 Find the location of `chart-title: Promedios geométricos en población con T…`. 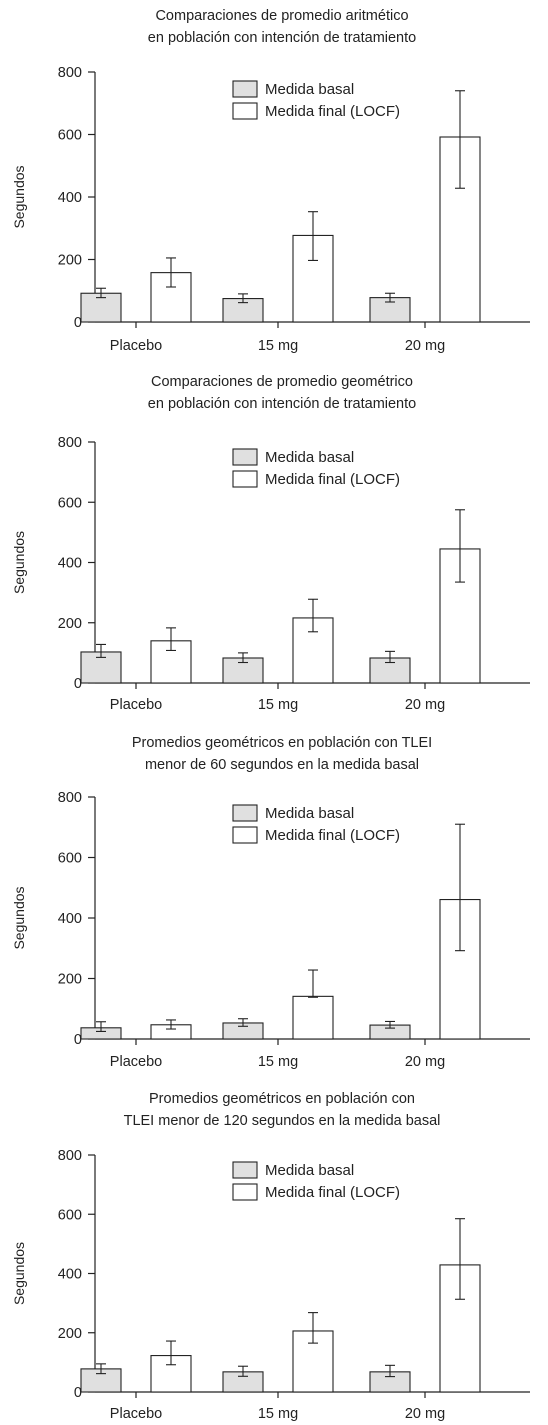

chart-title: Promedios geométricos en población con T… is located at coordinates (282, 743).